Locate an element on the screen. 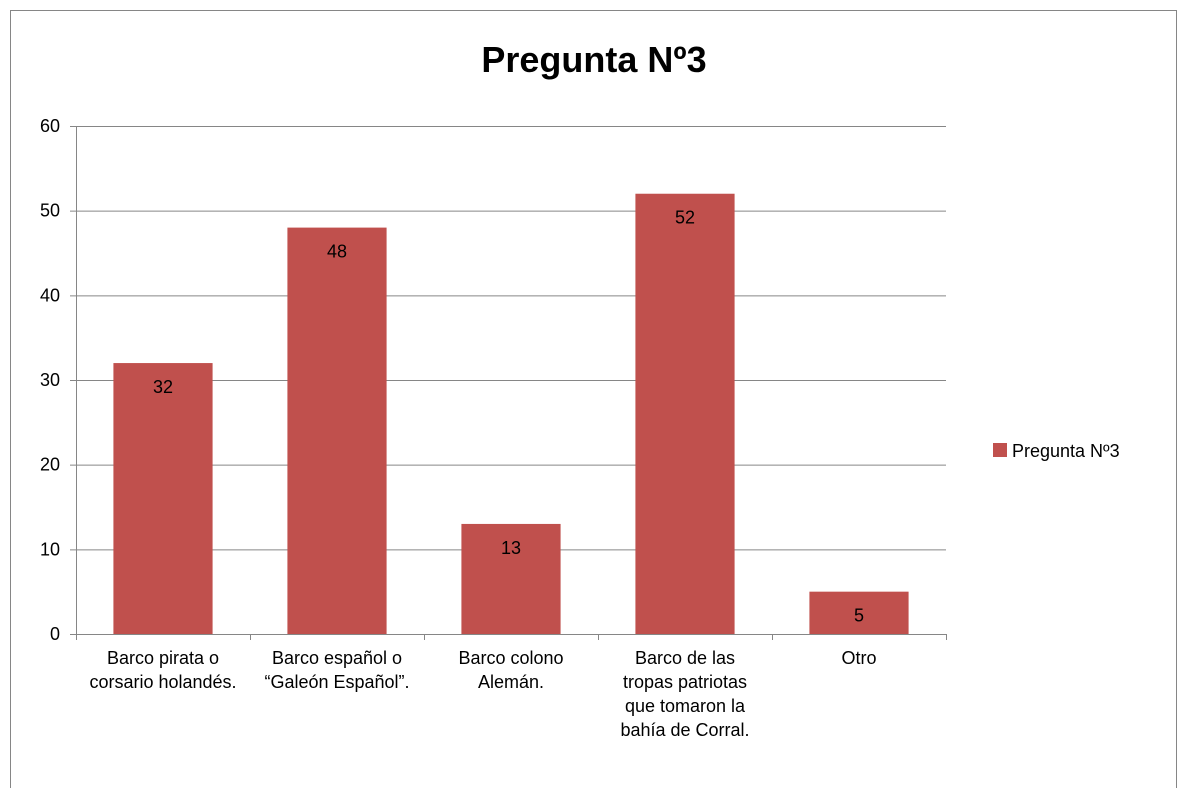  chart-title: Pregunta Nº3 is located at coordinates (593, 59).